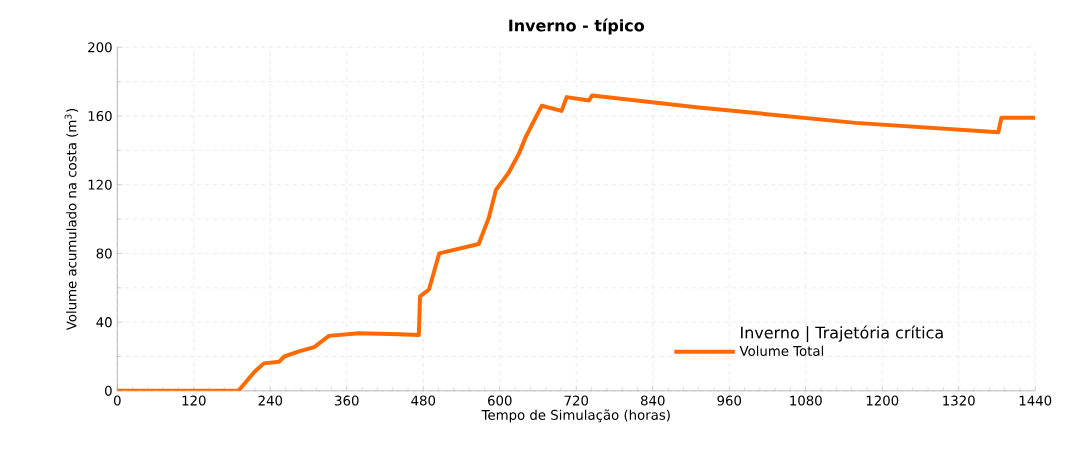 This screenshot has width=1067, height=453. What do you see at coordinates (270, 400) in the screenshot?
I see `x-tick-label: 240` at bounding box center [270, 400].